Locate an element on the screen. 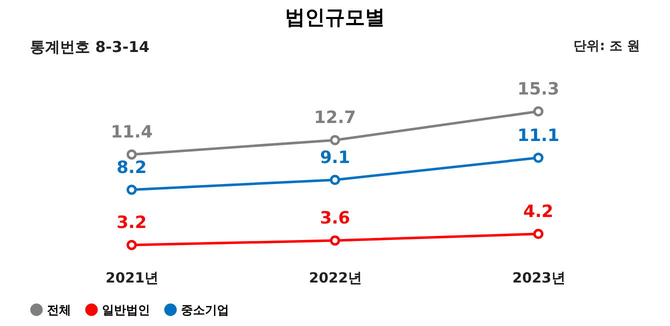 The image size is (670, 326). chart-title: 법인규모별 is located at coordinates (335, 17).